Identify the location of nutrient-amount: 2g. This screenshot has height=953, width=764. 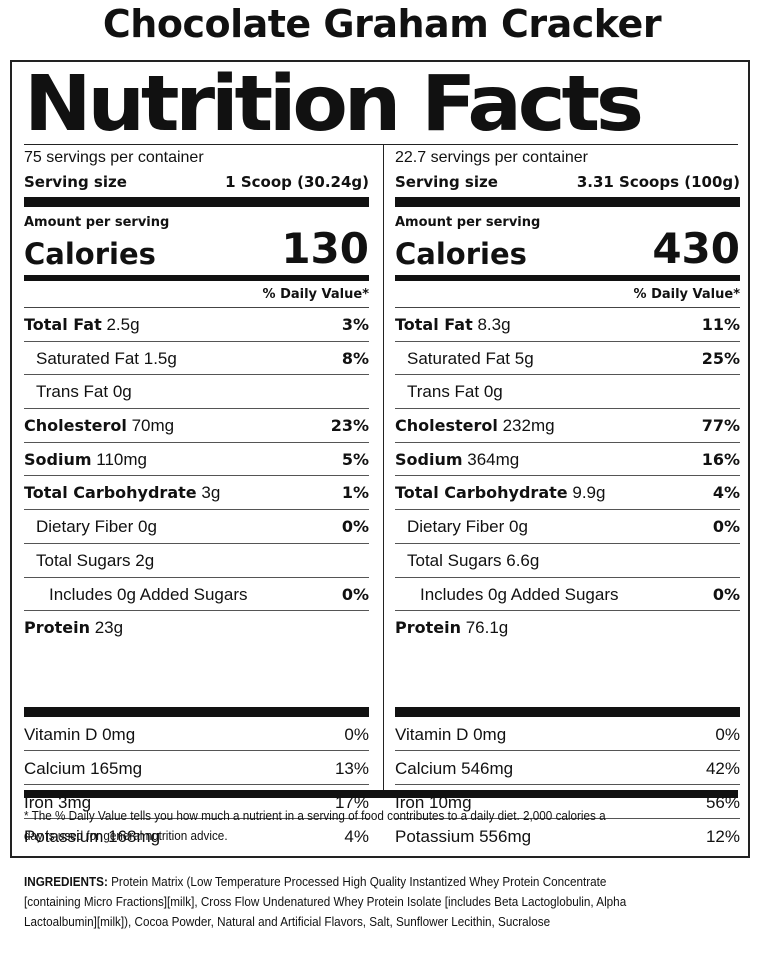
(145, 560).